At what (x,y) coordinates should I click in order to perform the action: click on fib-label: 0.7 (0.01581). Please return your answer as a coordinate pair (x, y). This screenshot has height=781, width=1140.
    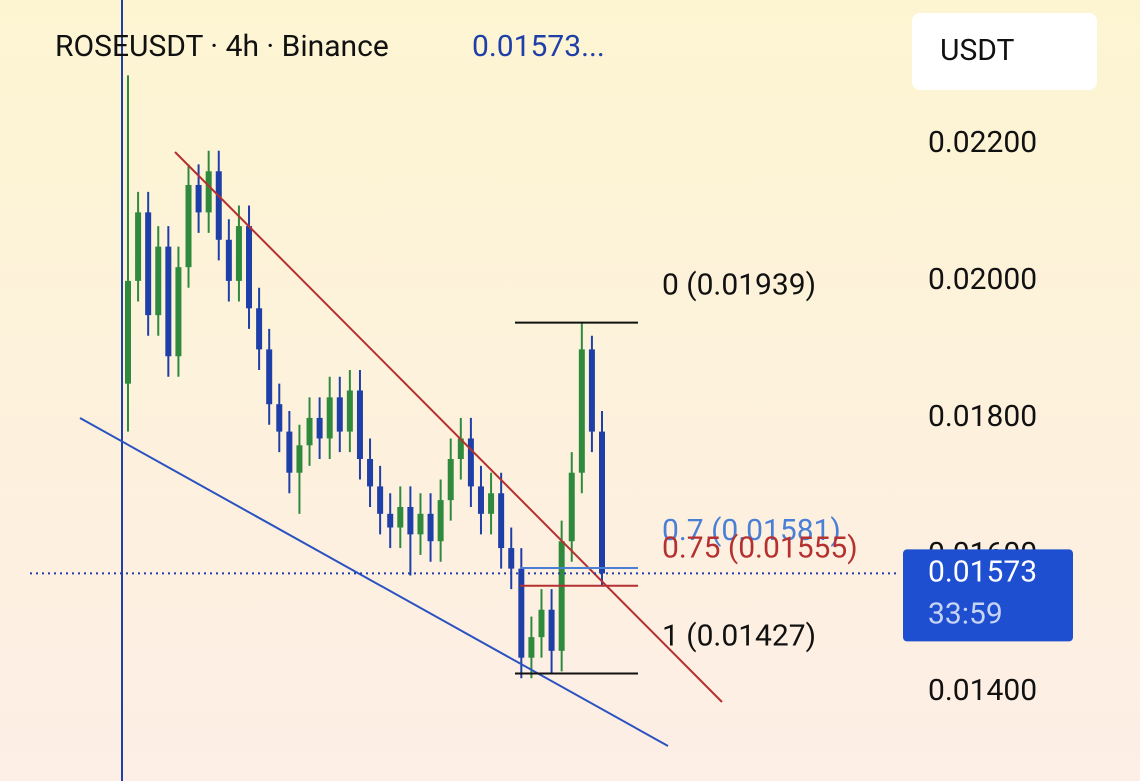
    Looking at the image, I should click on (751, 530).